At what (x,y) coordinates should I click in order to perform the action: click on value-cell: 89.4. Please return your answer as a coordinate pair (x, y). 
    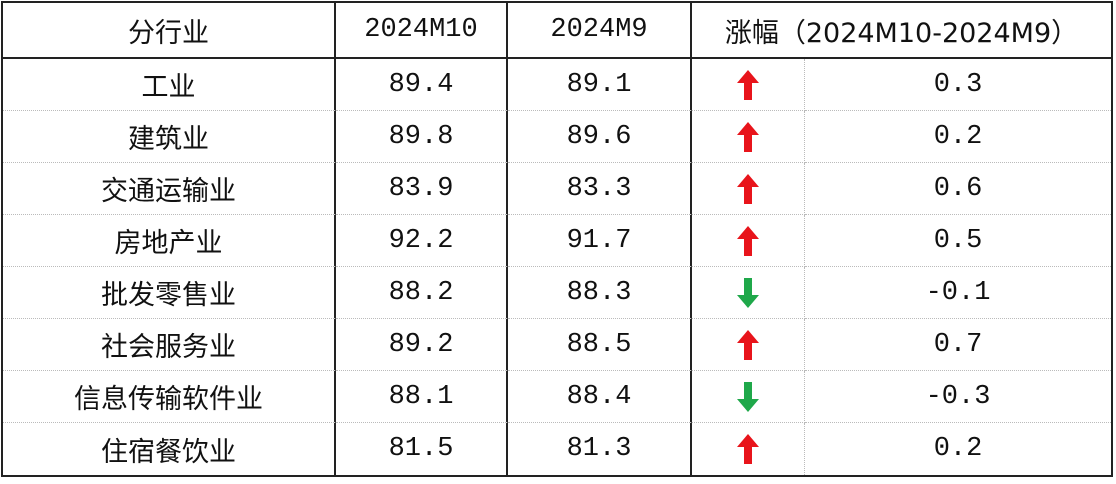
    Looking at the image, I should click on (422, 85).